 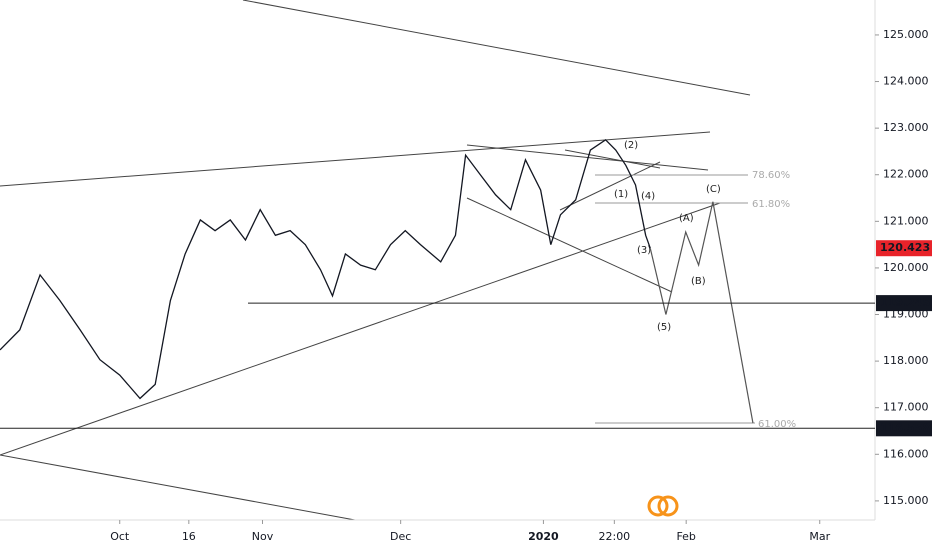 What do you see at coordinates (667, 236) in the screenshot?
I see `wave-labels: (1) (2) (3) (4) (5) (A) (B) (C)` at bounding box center [667, 236].